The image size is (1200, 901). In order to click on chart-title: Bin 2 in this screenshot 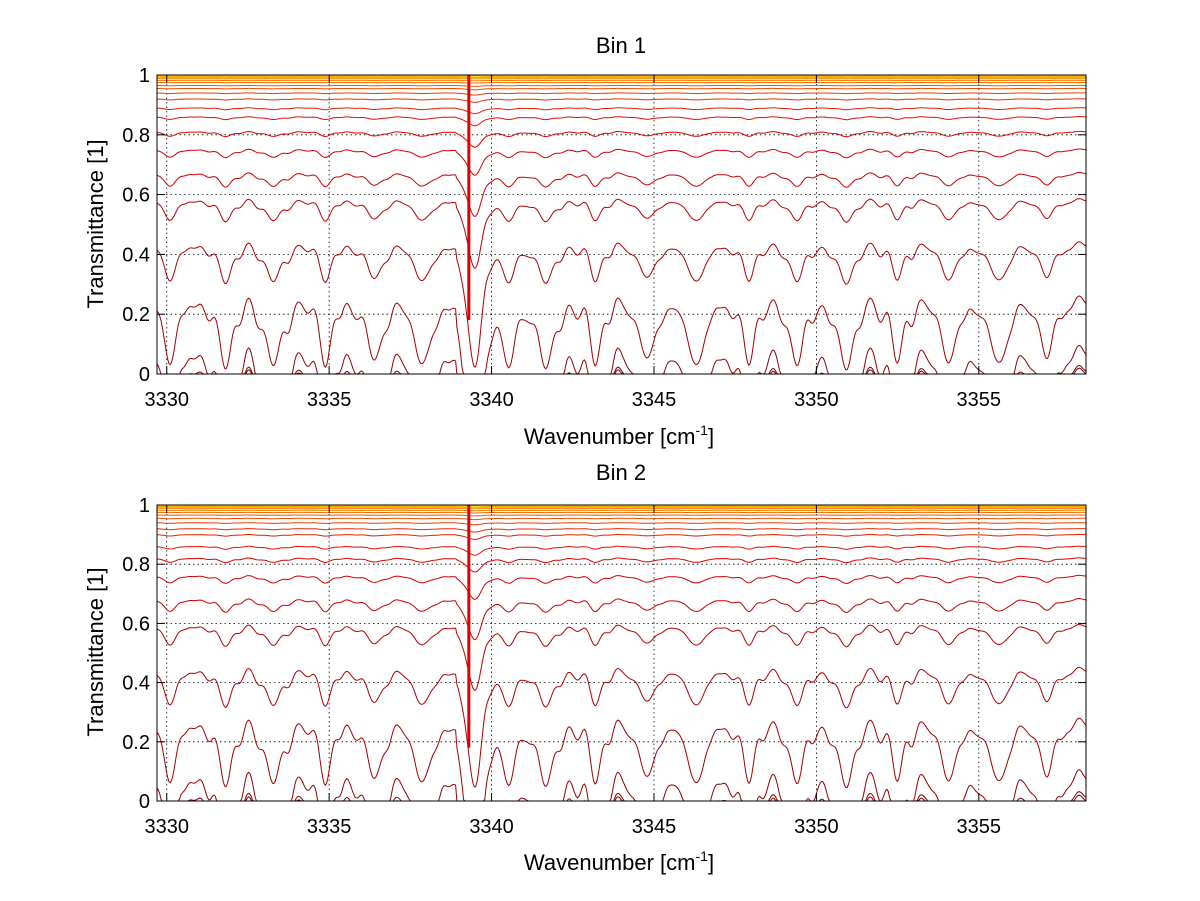, I will do `click(621, 472)`.